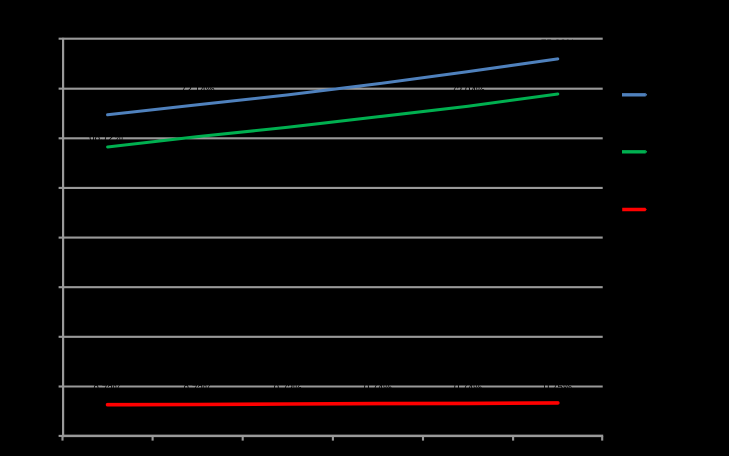 The height and width of the screenshot is (456, 729). I want to click on svg-text: 74.03%, so click(378, 68).